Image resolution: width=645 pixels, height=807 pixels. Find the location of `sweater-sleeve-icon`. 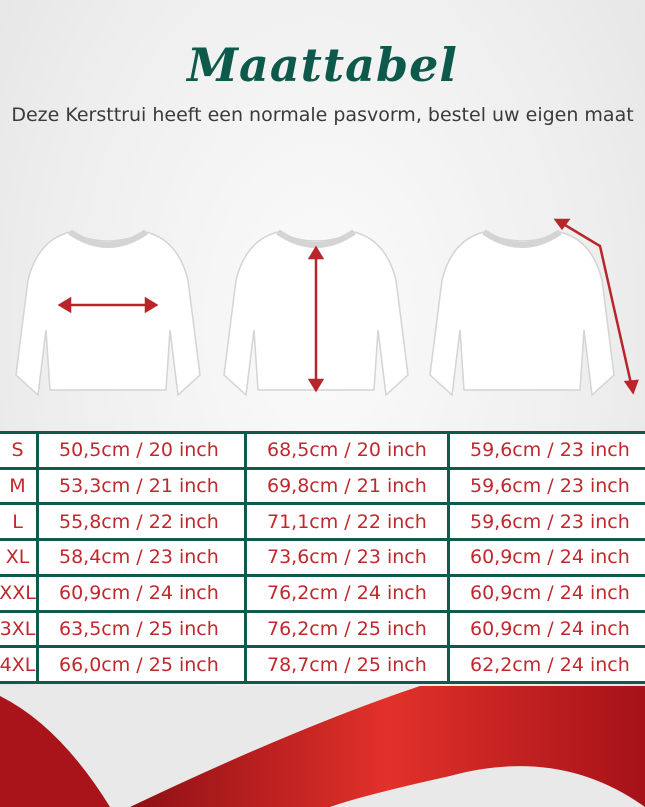

sweater-sleeve-icon is located at coordinates (522, 313).